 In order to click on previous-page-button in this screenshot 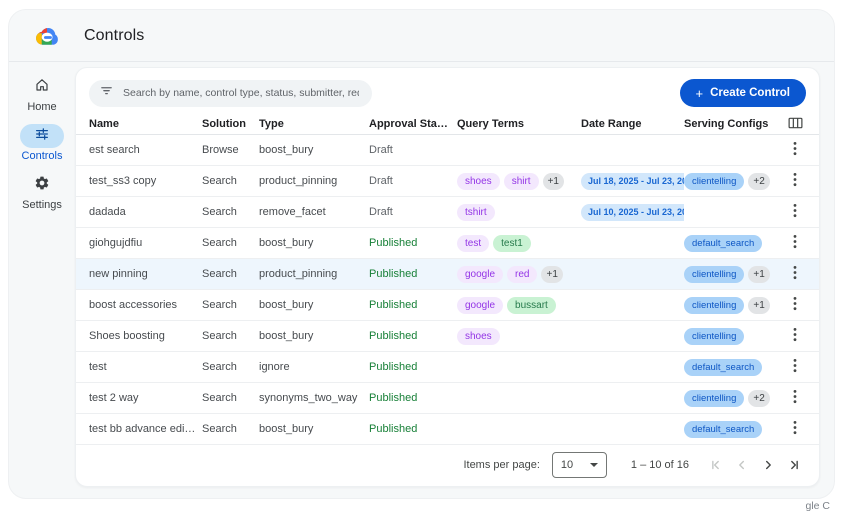, I will do `click(742, 465)`.